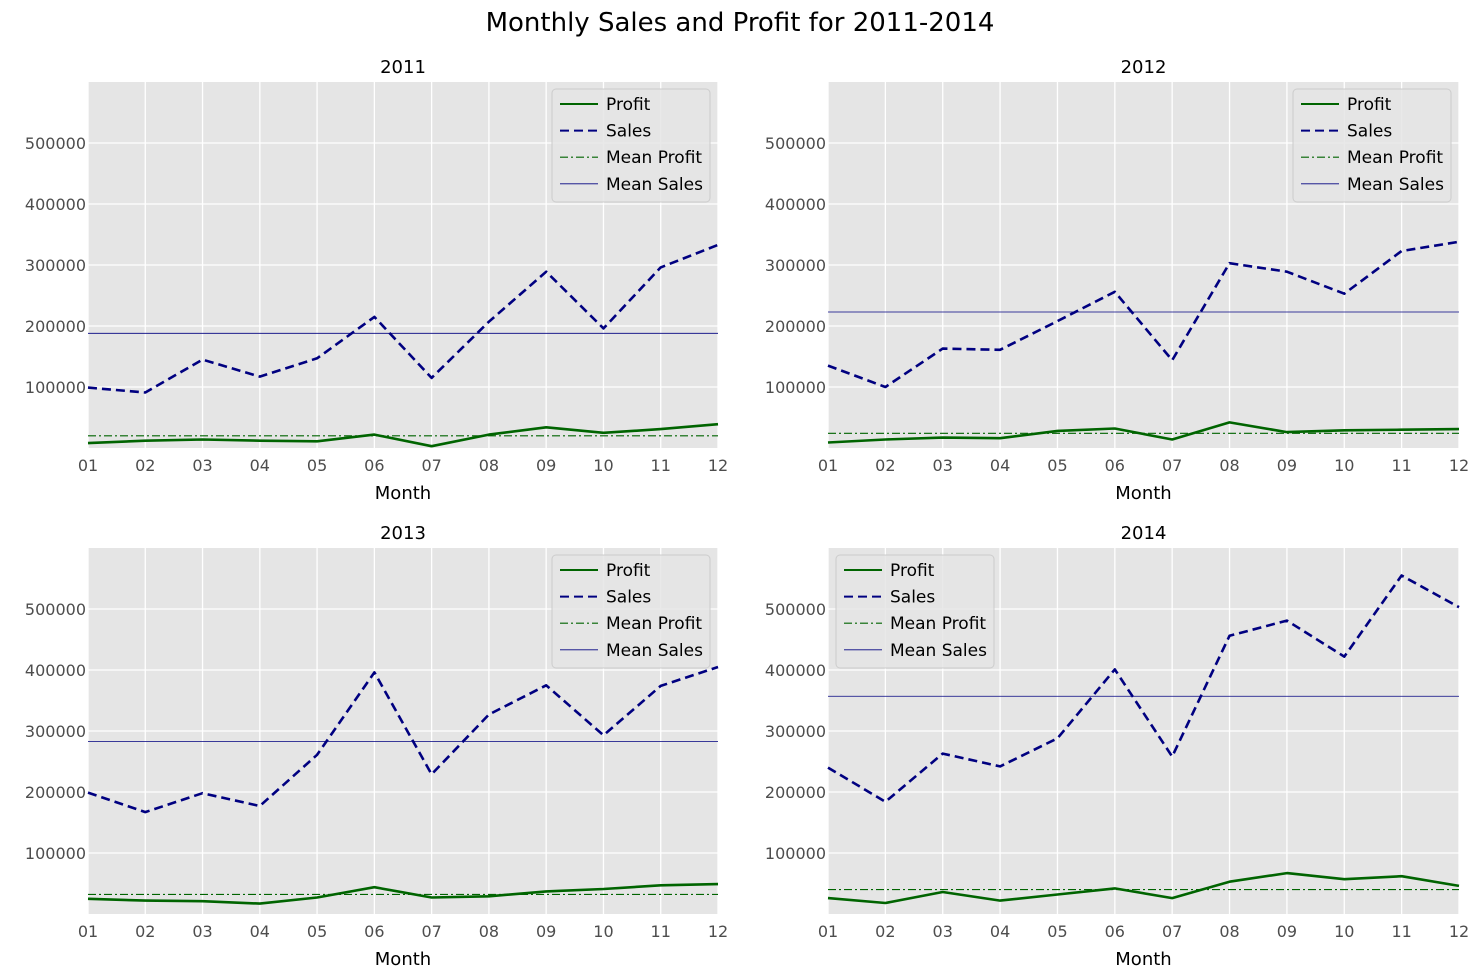 The image size is (1479, 979). Describe the element at coordinates (1144, 67) in the screenshot. I see `subplot-title: 2012` at that location.